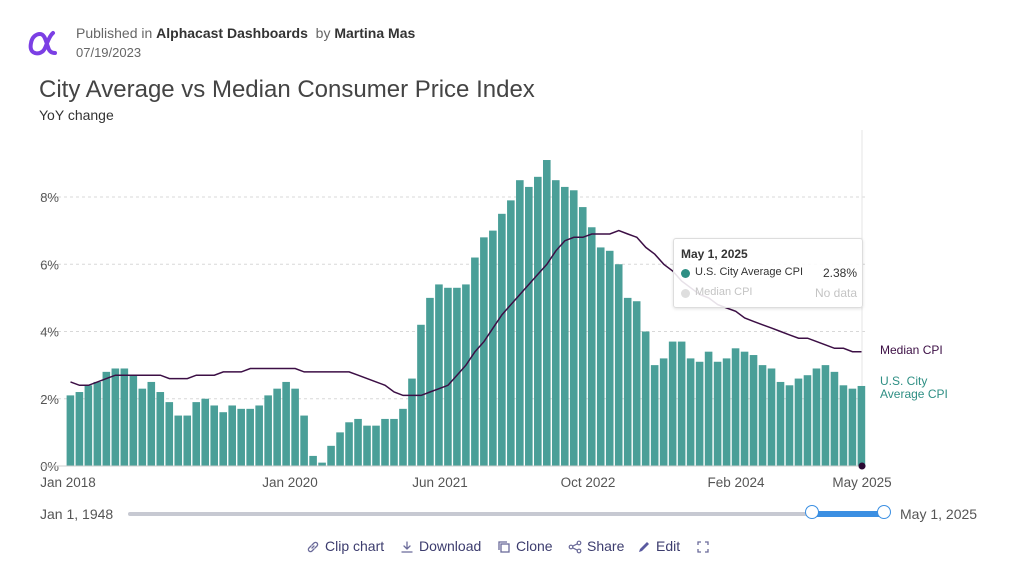  Describe the element at coordinates (49, 332) in the screenshot. I see `y-tick-label: 4%` at that location.